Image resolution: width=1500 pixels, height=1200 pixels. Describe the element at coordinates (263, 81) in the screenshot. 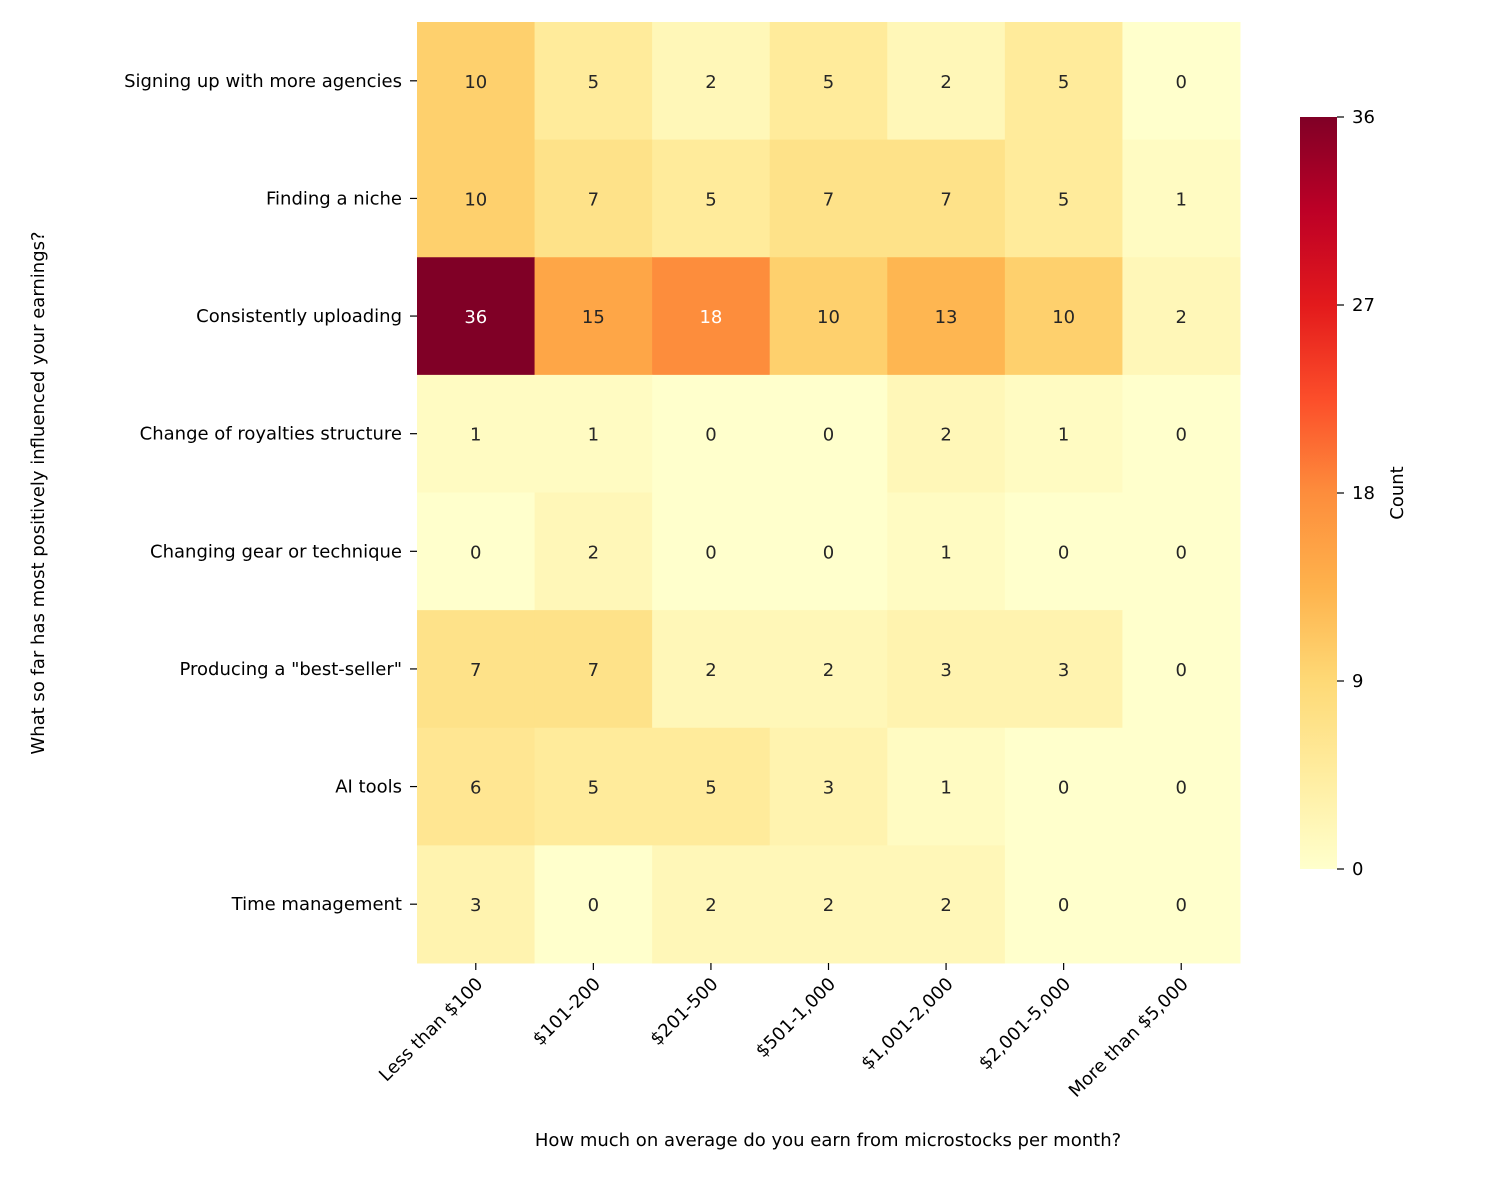

I see `y-tick-label: Signing up with more agencies` at that location.